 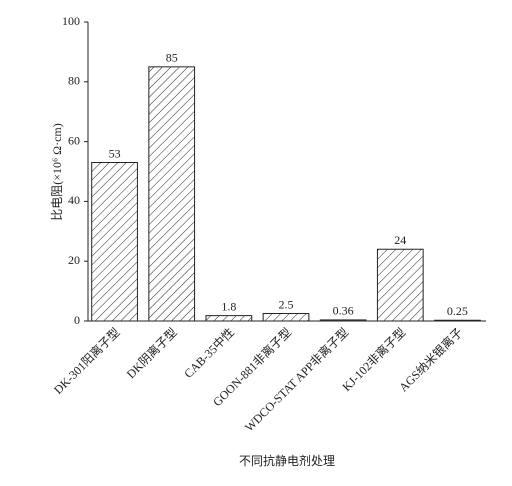 I want to click on value-label: 24, so click(x=400, y=240).